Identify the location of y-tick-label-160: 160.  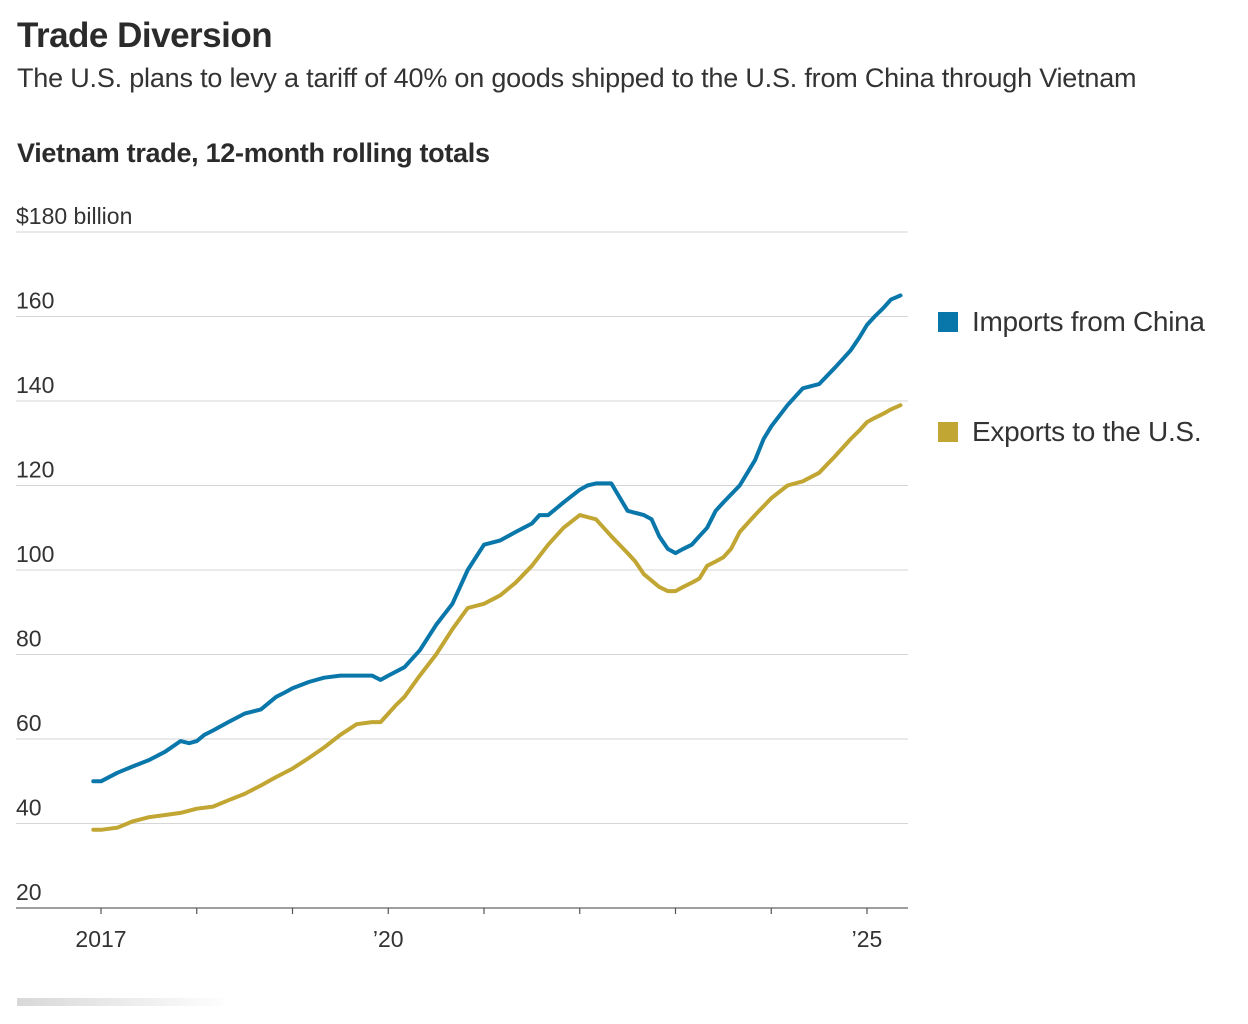
(35, 301).